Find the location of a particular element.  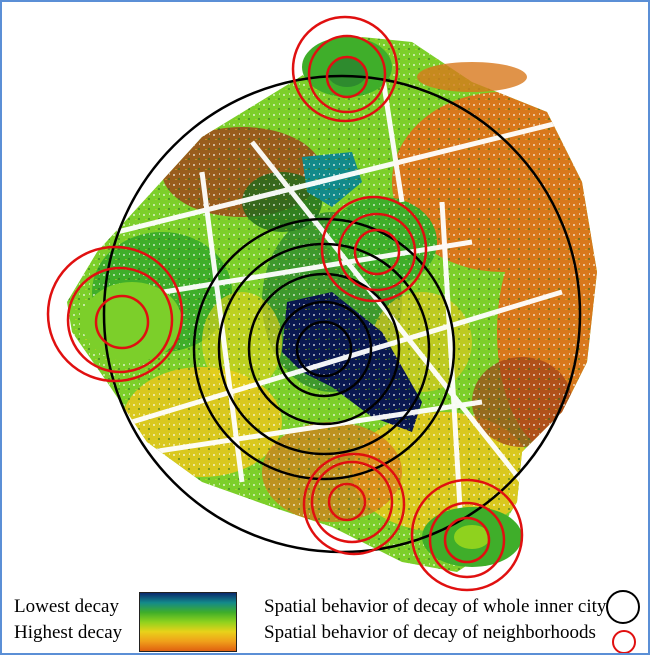

neighborhood-west is located at coordinates (115, 314).